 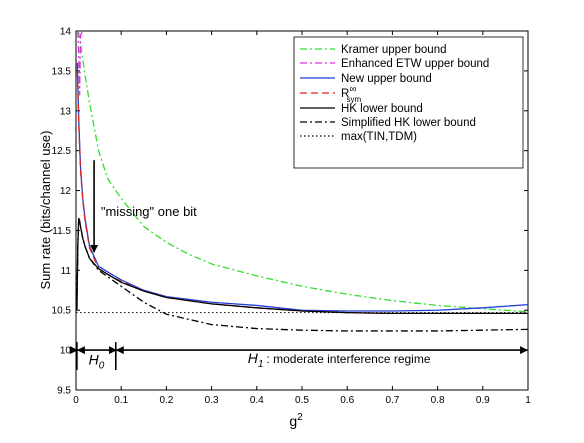 I want to click on x-tick-label: 0, so click(x=76, y=400).